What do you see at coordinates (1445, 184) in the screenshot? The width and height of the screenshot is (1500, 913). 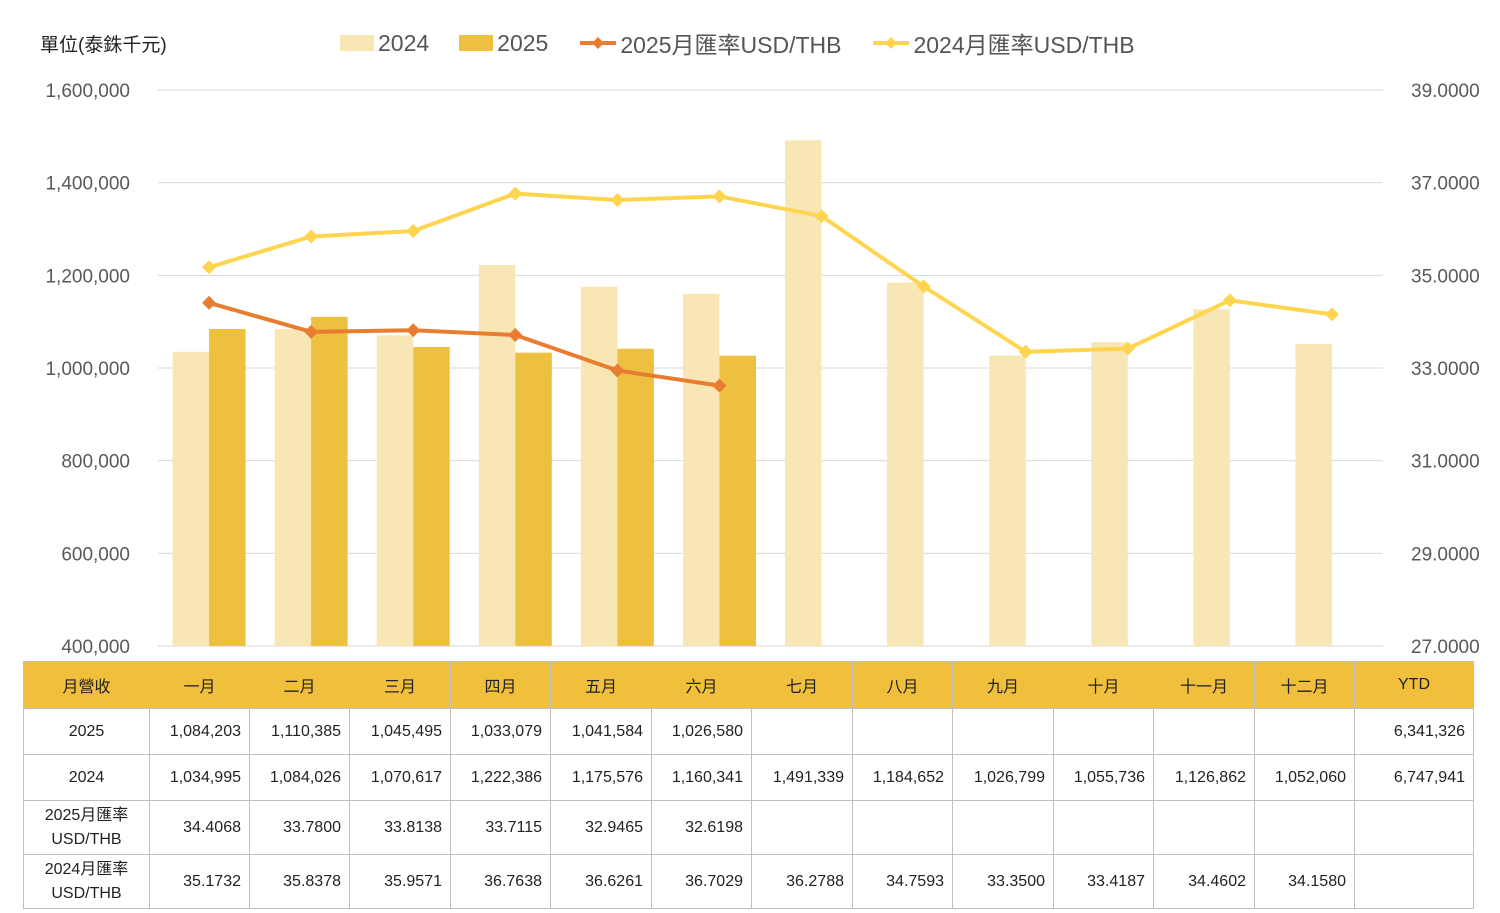 I see `y-axis-right-tick-label: 37.0000` at bounding box center [1445, 184].